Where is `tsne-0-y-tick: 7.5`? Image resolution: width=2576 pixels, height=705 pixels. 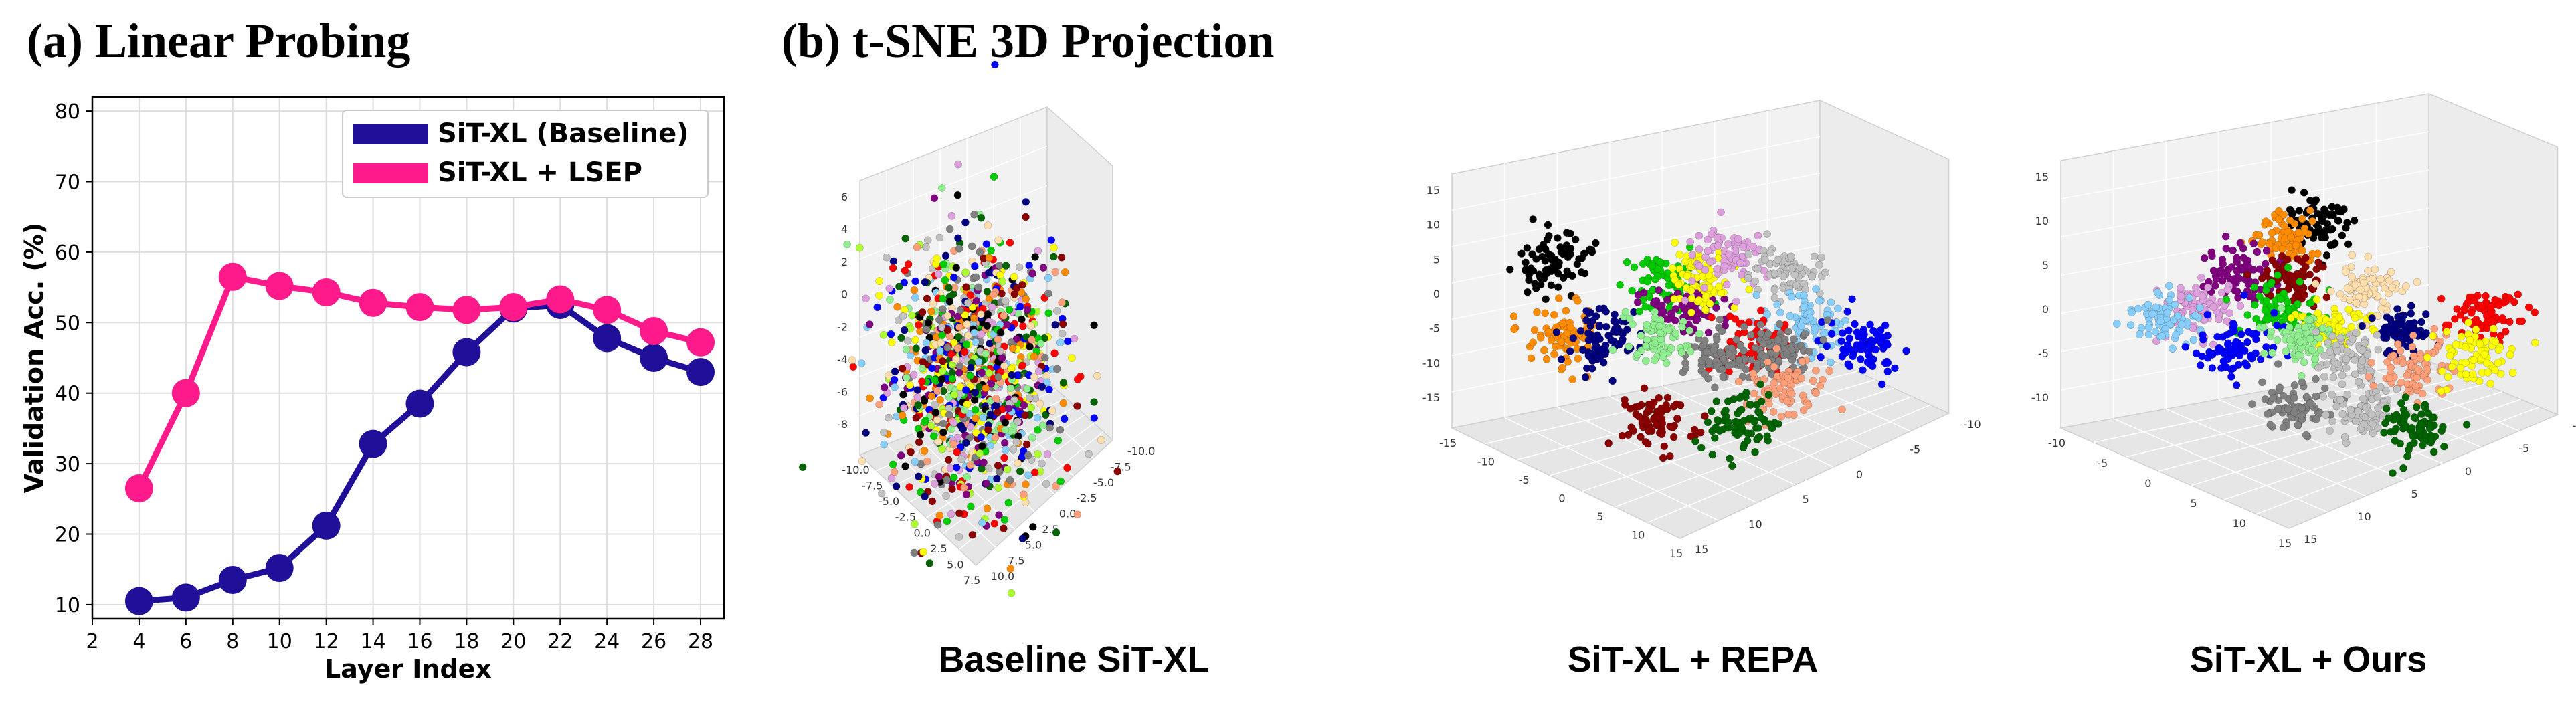
tsne-0-y-tick: 7.5 is located at coordinates (1016, 561).